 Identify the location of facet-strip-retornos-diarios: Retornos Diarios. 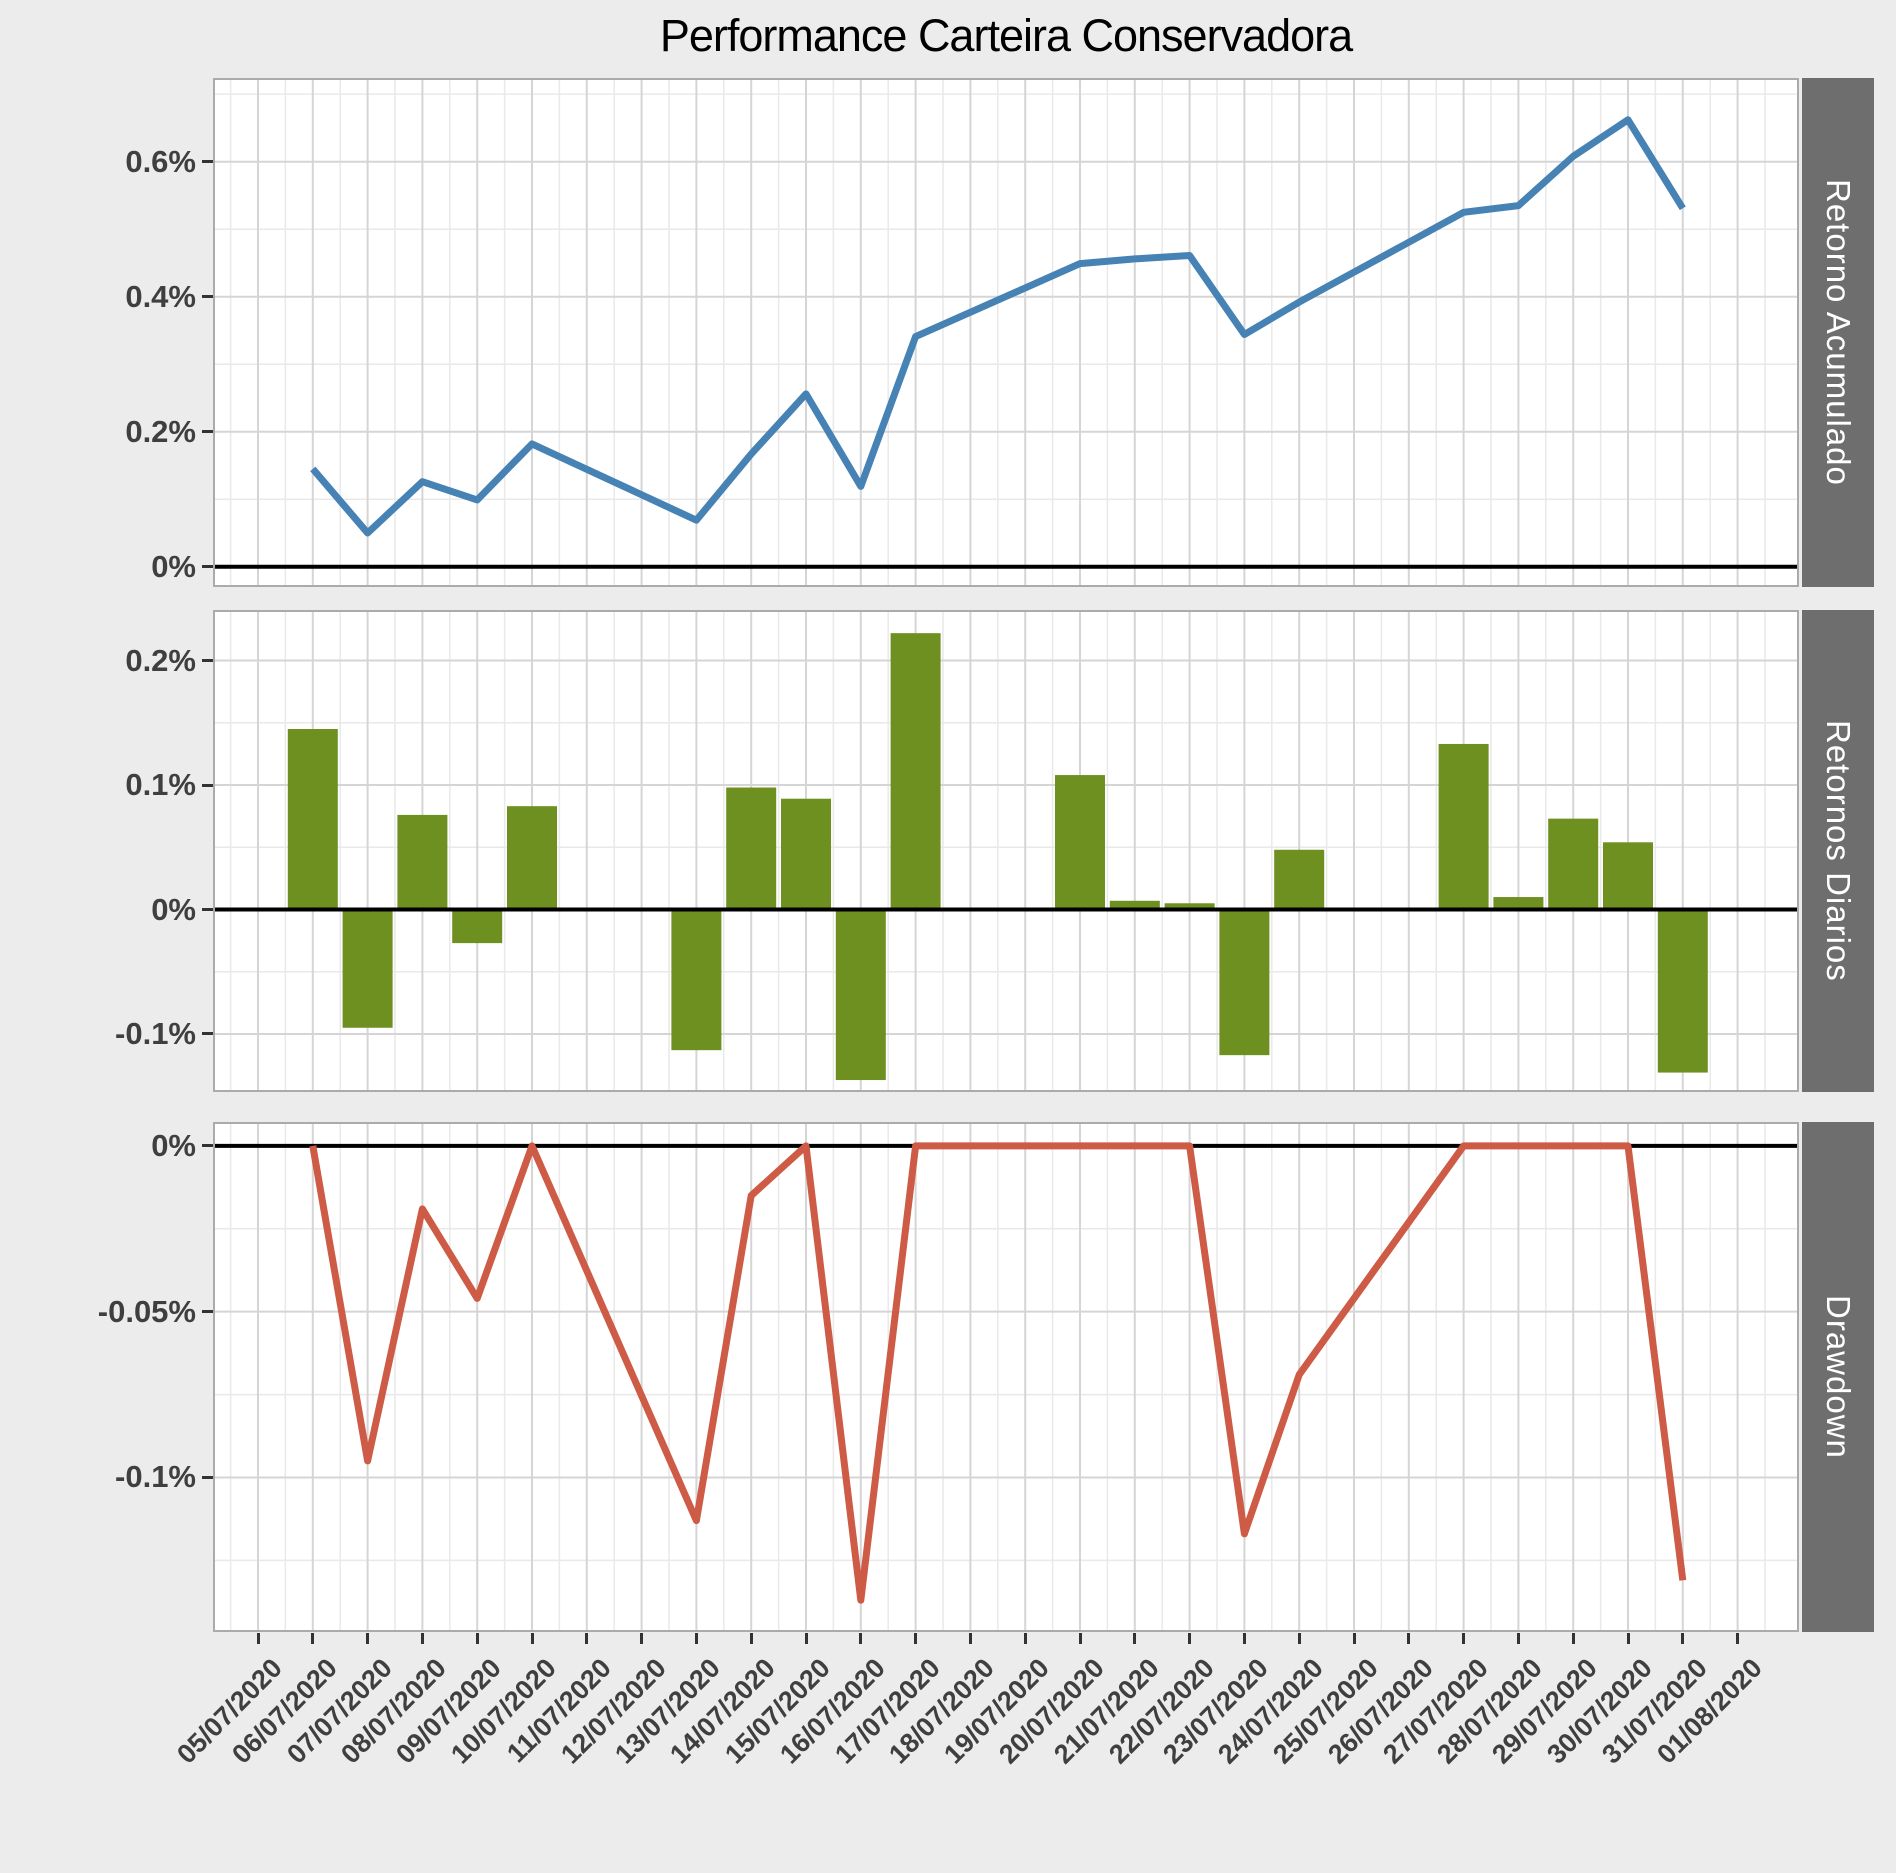
(1838, 851).